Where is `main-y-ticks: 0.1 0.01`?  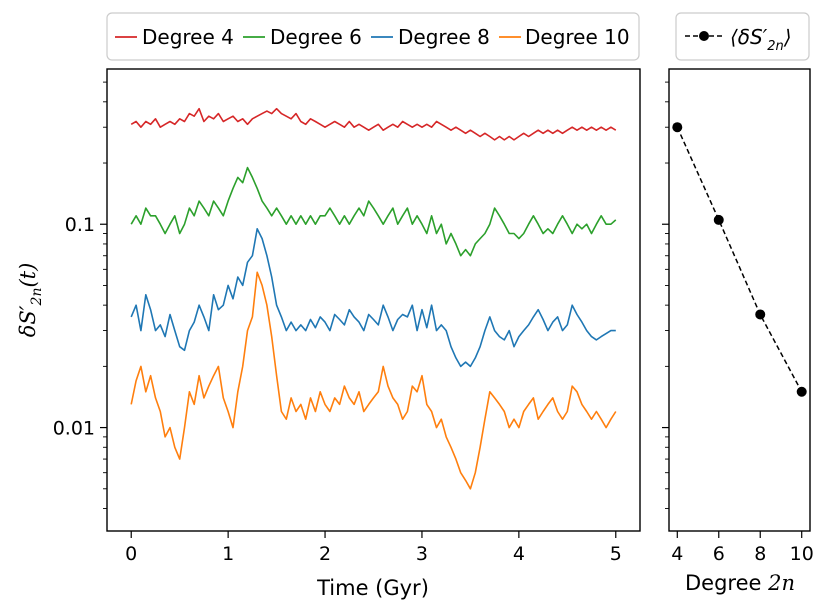 main-y-ticks: 0.1 0.01 is located at coordinates (80, 295).